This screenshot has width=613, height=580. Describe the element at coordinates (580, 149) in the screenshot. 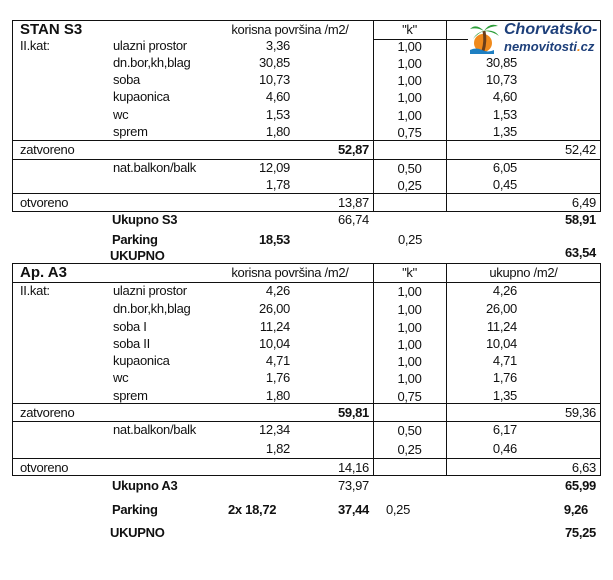

I see `closed-total: 52,42` at that location.